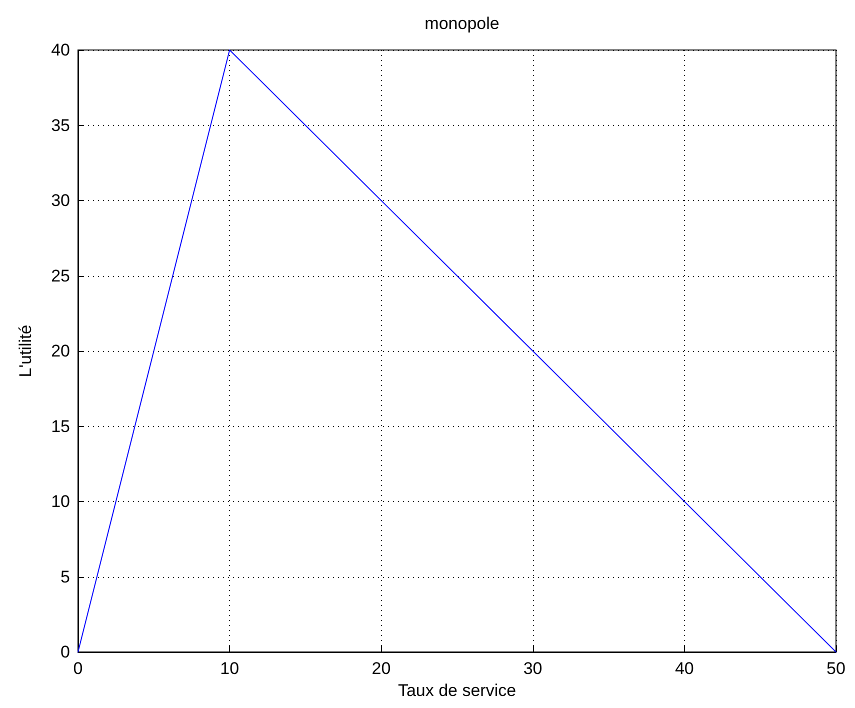  What do you see at coordinates (60, 50) in the screenshot?
I see `y-tick-label: 40` at bounding box center [60, 50].